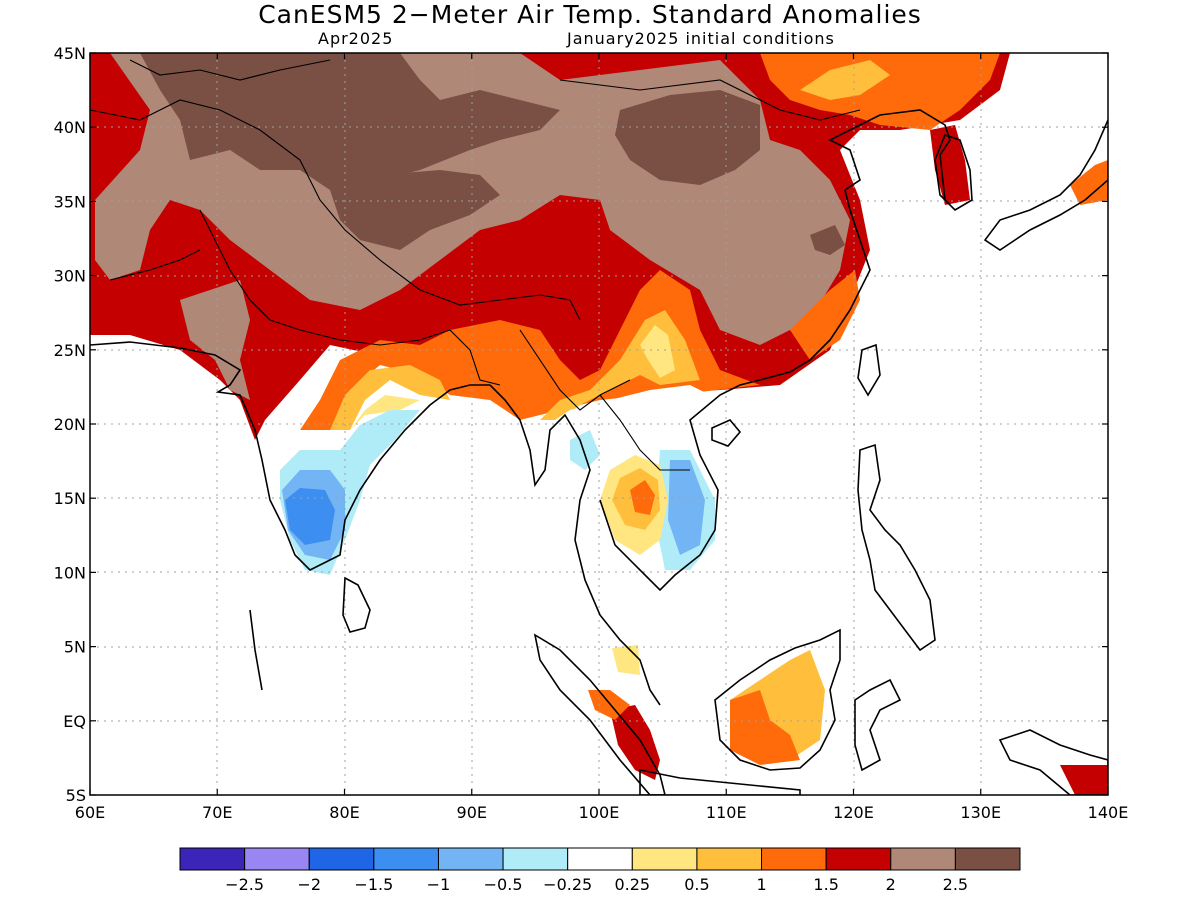 This screenshot has width=1200, height=900. What do you see at coordinates (215, 340) in the screenshot?
I see `anomaly-region-2-2p5-india` at bounding box center [215, 340].